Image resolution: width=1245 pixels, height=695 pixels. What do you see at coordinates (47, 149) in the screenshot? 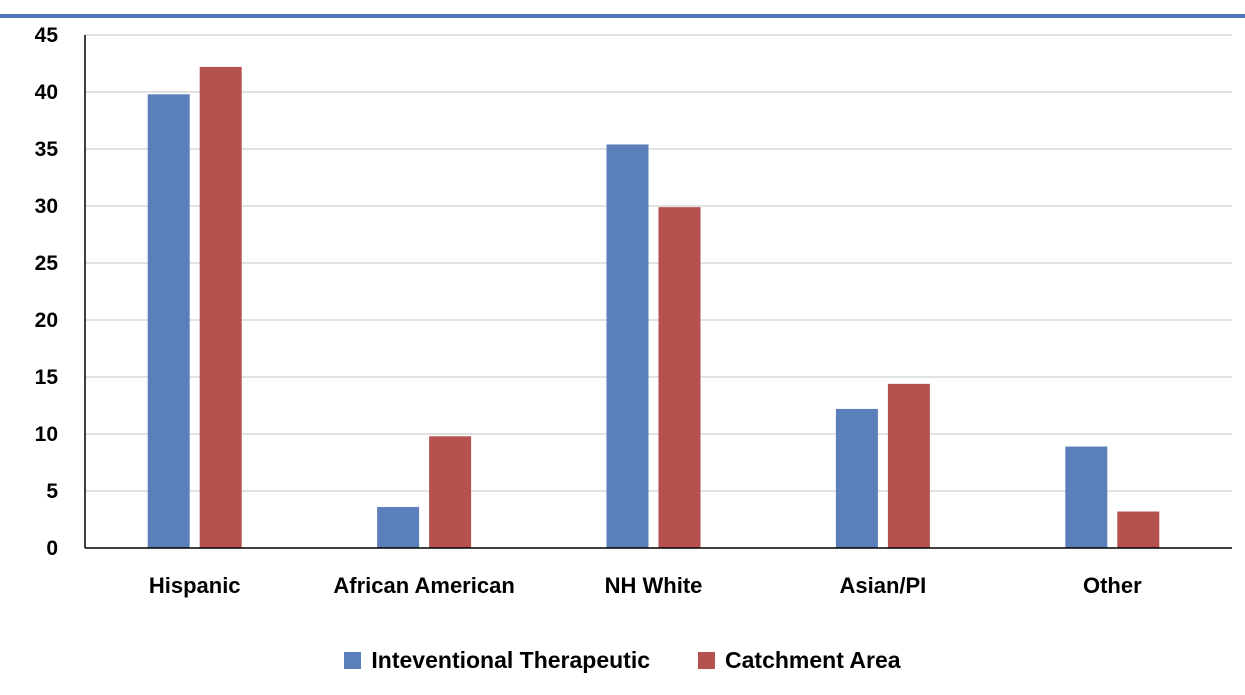
I see `y-tick-label: 35` at bounding box center [47, 149].